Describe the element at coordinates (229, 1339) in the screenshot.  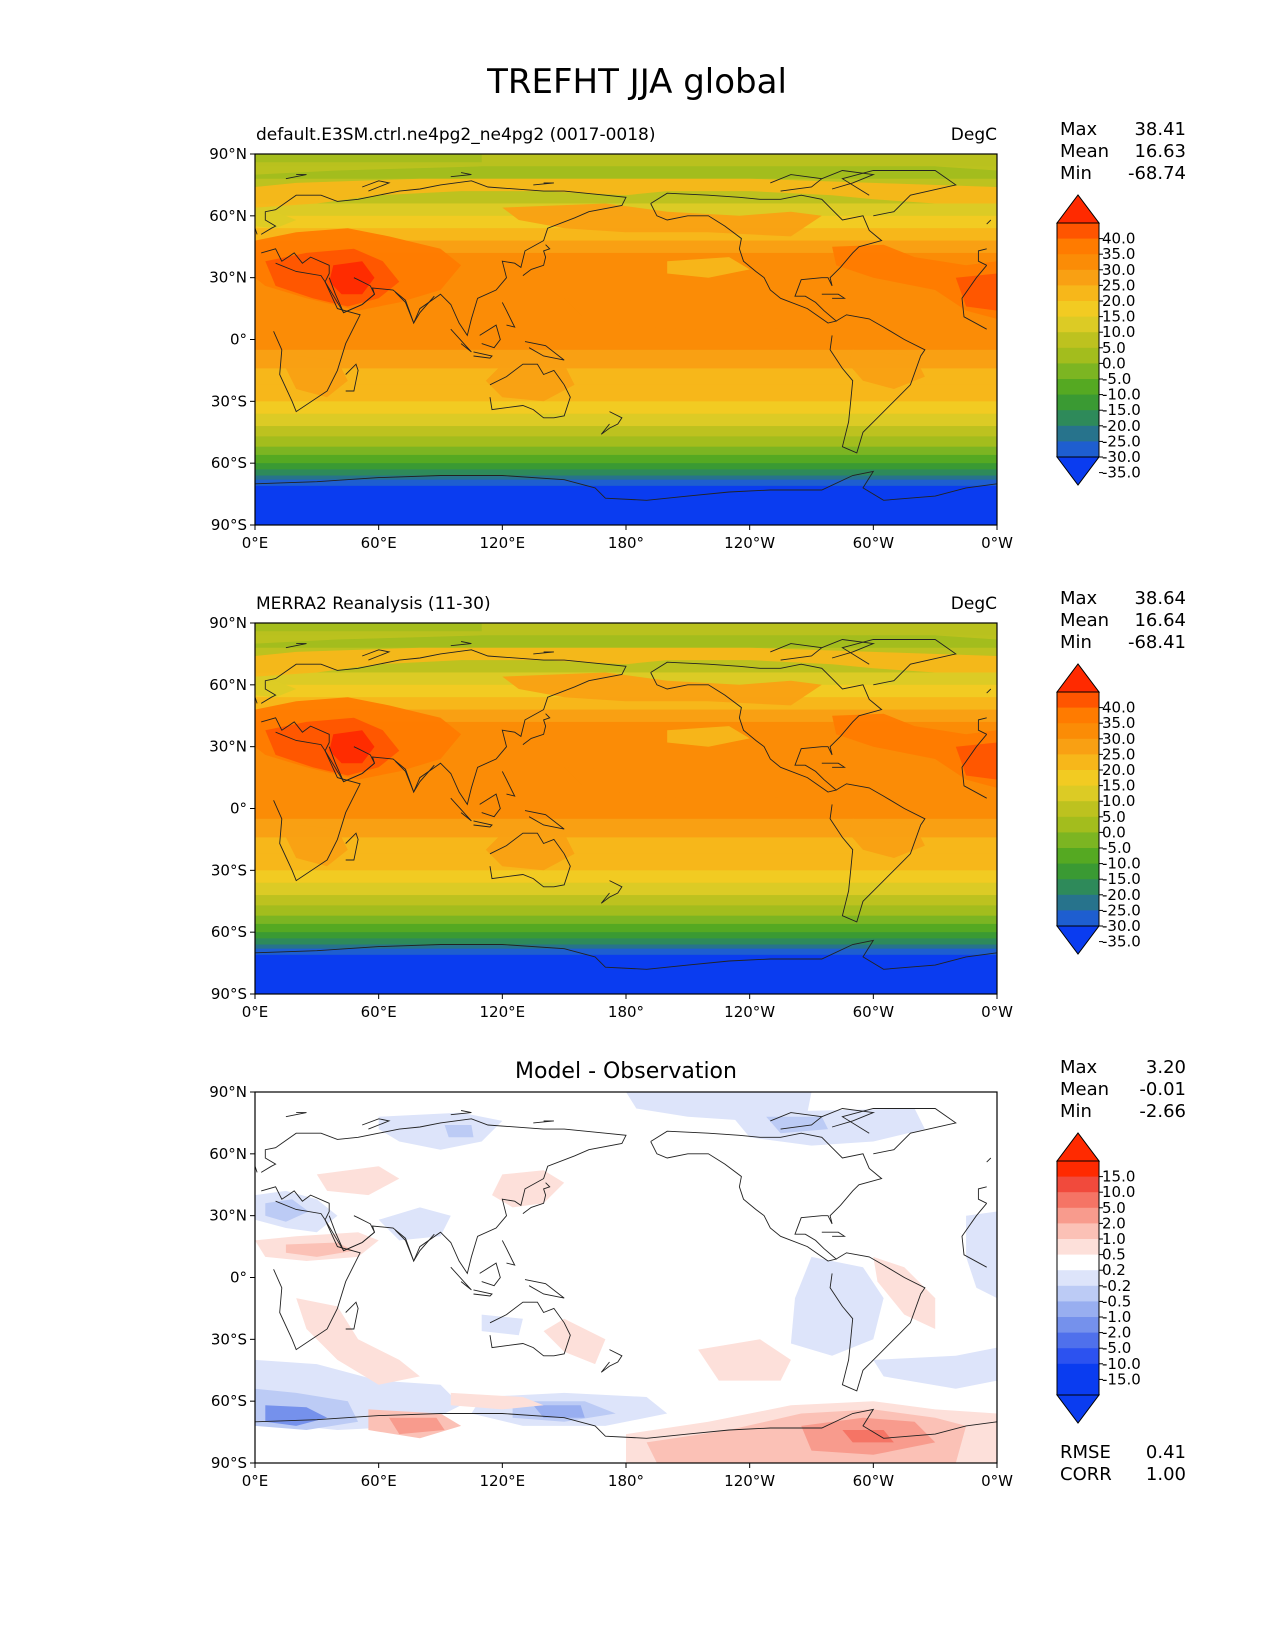
I see `lat-tick-label: 30°S` at that location.